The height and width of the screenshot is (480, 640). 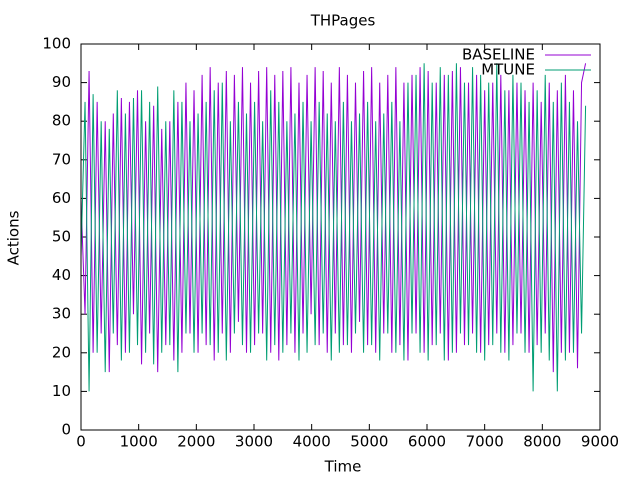 I want to click on y-tick-label: 50, so click(x=61, y=237).